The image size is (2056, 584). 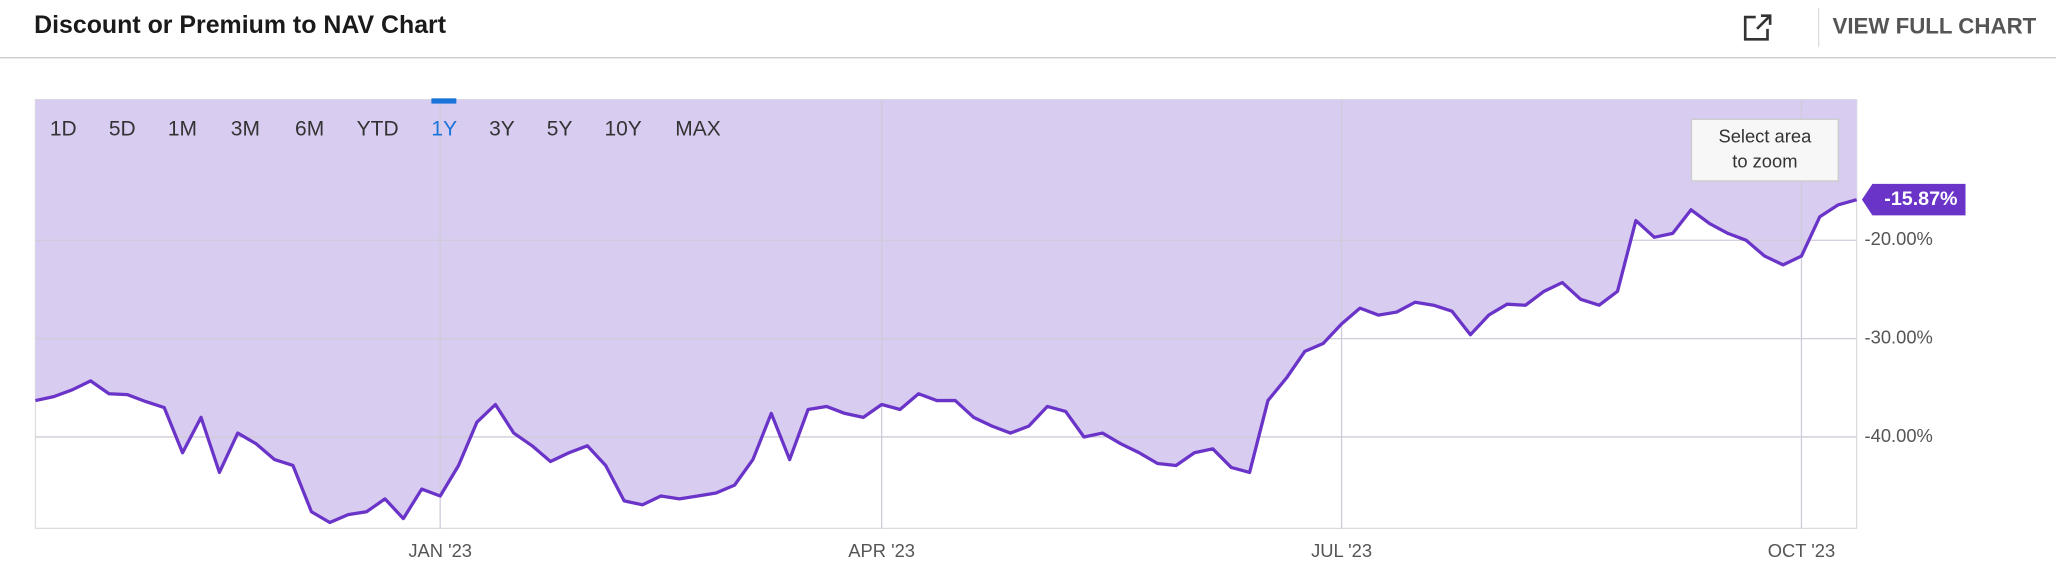 What do you see at coordinates (440, 550) in the screenshot?
I see `x-tick-label: JAN '23` at bounding box center [440, 550].